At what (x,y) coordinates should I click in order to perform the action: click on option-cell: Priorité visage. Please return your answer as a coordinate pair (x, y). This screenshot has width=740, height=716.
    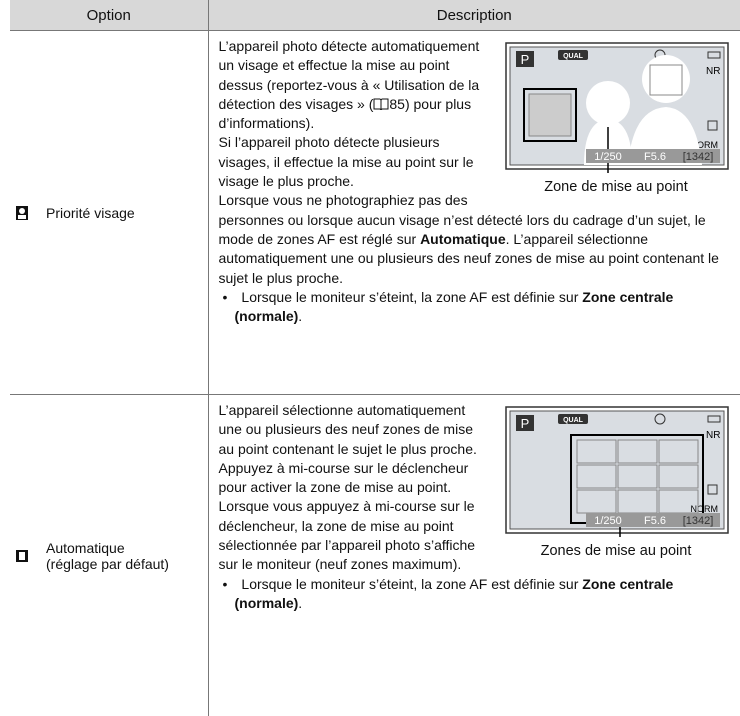
    Looking at the image, I should click on (109, 212).